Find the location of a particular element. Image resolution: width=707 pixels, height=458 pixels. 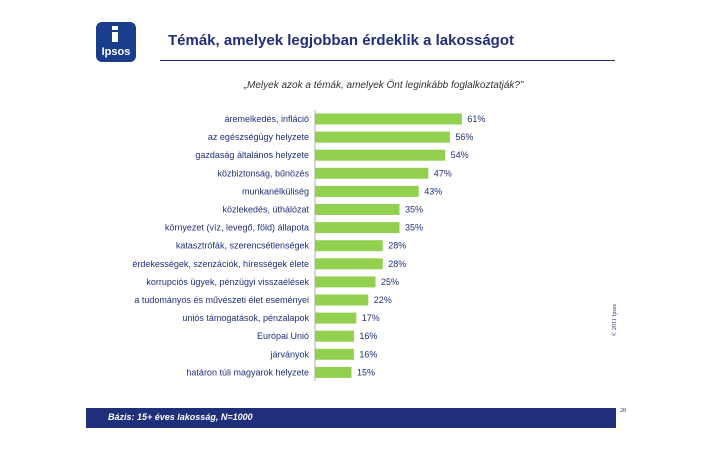

value-label: 17% is located at coordinates (371, 318).